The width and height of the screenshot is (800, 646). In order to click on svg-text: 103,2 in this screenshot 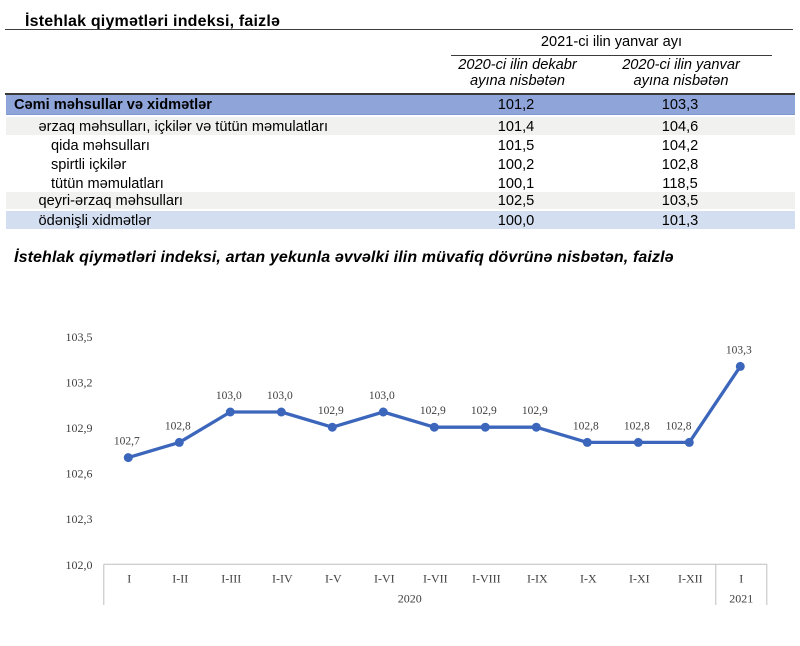, I will do `click(79, 382)`.